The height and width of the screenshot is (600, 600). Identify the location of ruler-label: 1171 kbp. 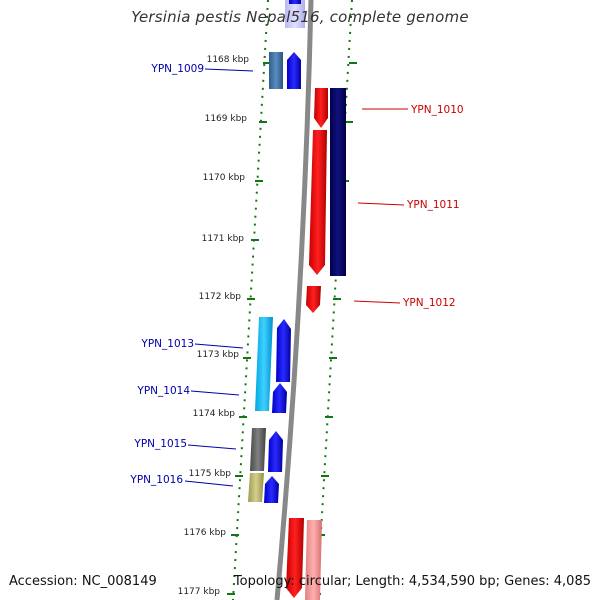
(223, 239).